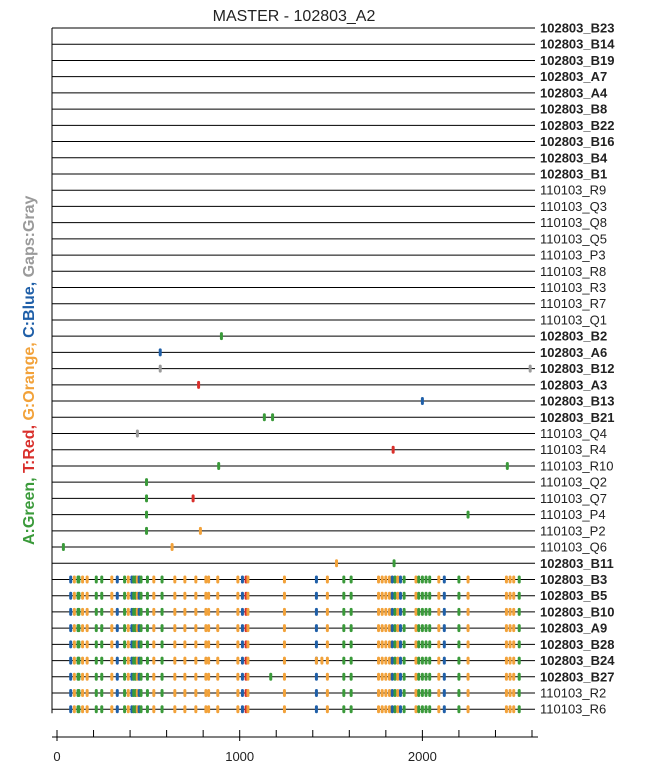  Describe the element at coordinates (577, 417) in the screenshot. I see `row-label: 102803_B21` at that location.